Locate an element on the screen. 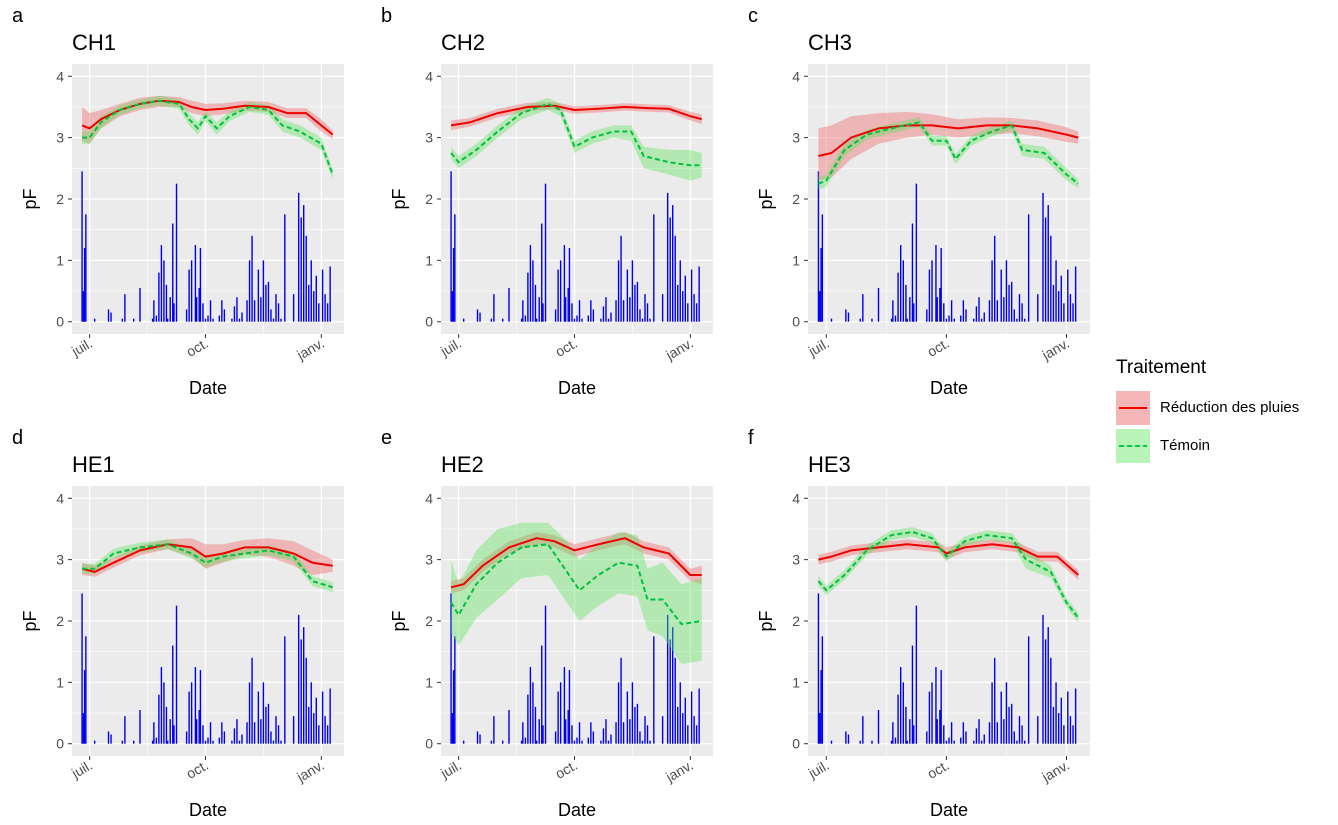  legend-key-temoin is located at coordinates (1133, 446).